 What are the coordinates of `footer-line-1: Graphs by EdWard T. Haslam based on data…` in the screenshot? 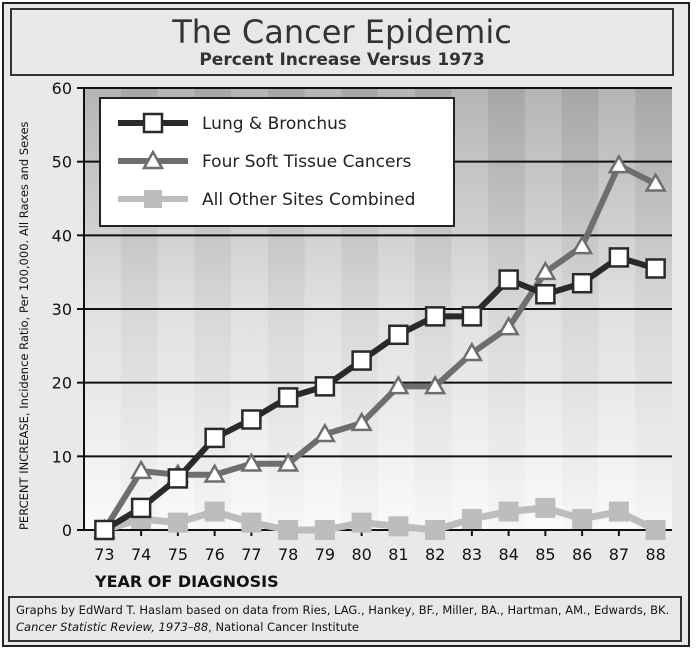 It's located at (343, 610).